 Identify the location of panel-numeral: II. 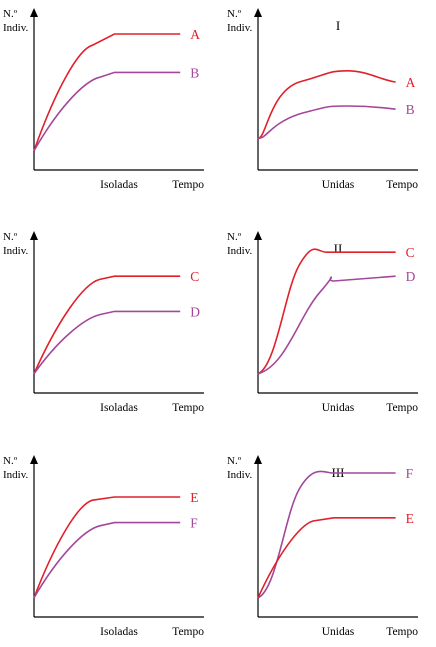
(338, 248).